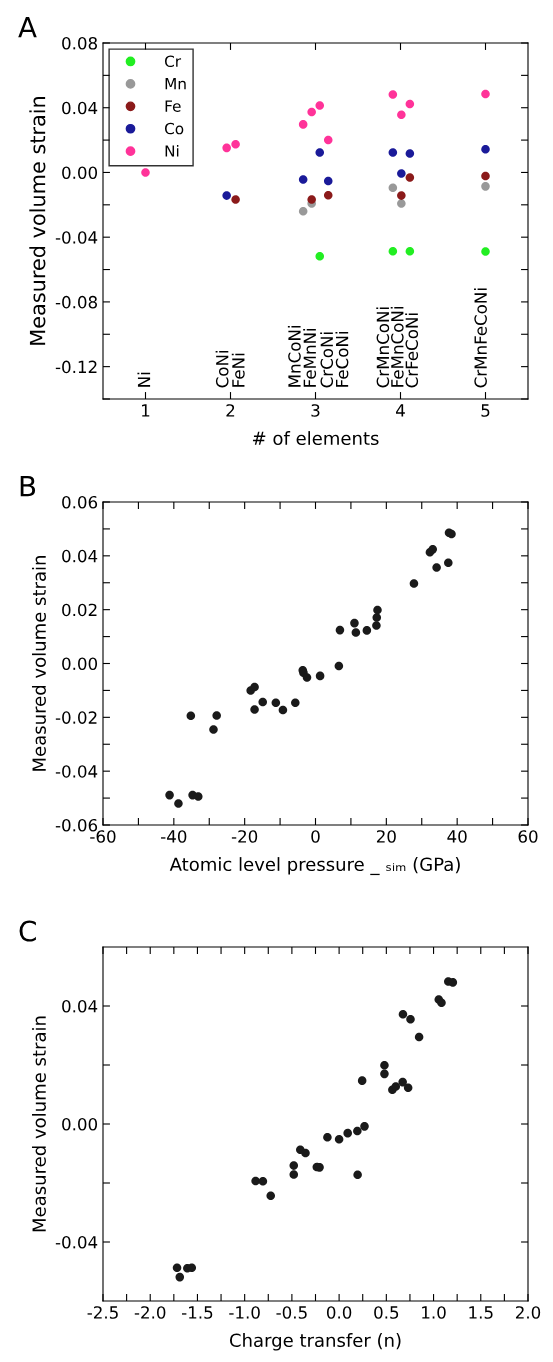 Image resolution: width=553 pixels, height=1362 pixels. What do you see at coordinates (175, 84) in the screenshot?
I see `legend-label: Mn` at bounding box center [175, 84].